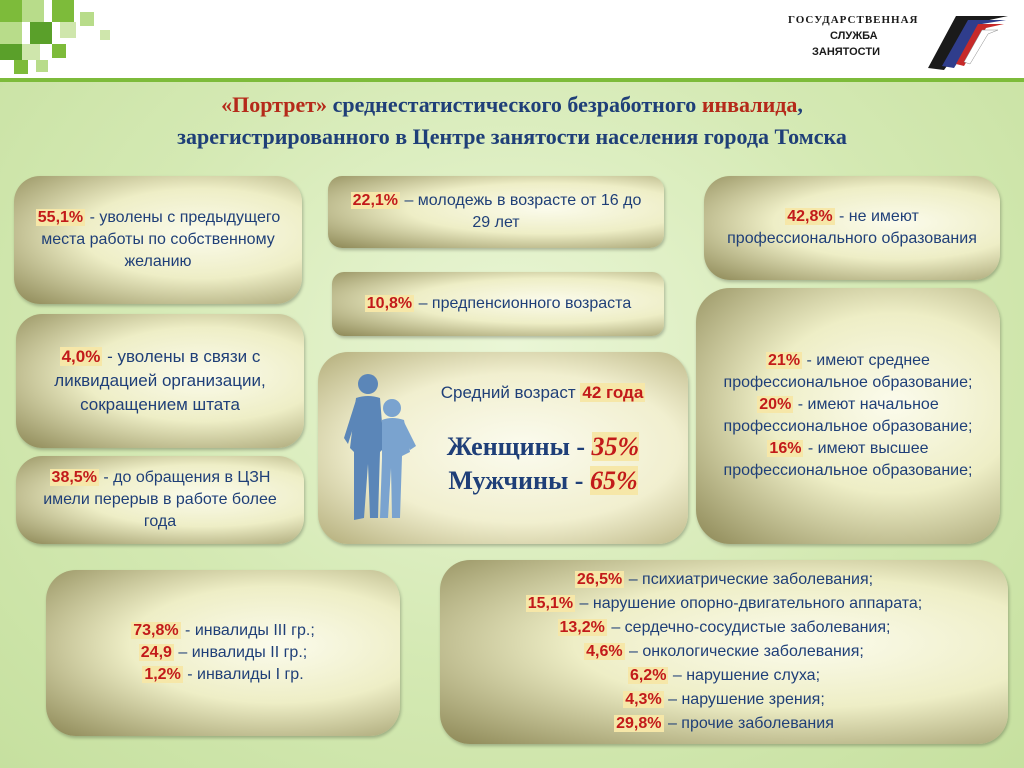  What do you see at coordinates (775, 404) in the screenshot?
I see `stat-percent: 20%` at bounding box center [775, 404].